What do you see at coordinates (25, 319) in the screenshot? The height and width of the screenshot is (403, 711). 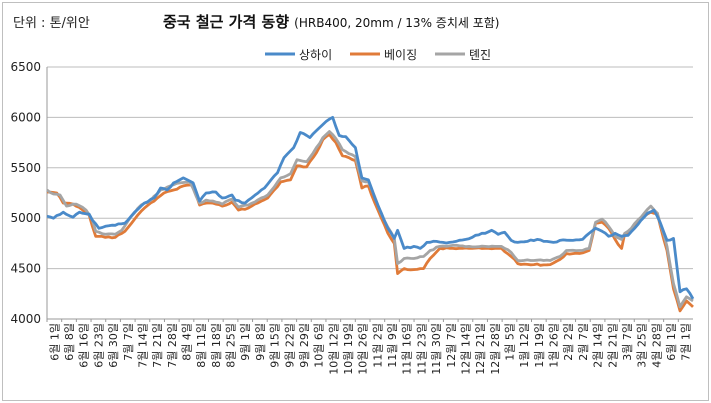 I see `y-tick-label: 4000` at bounding box center [25, 319].